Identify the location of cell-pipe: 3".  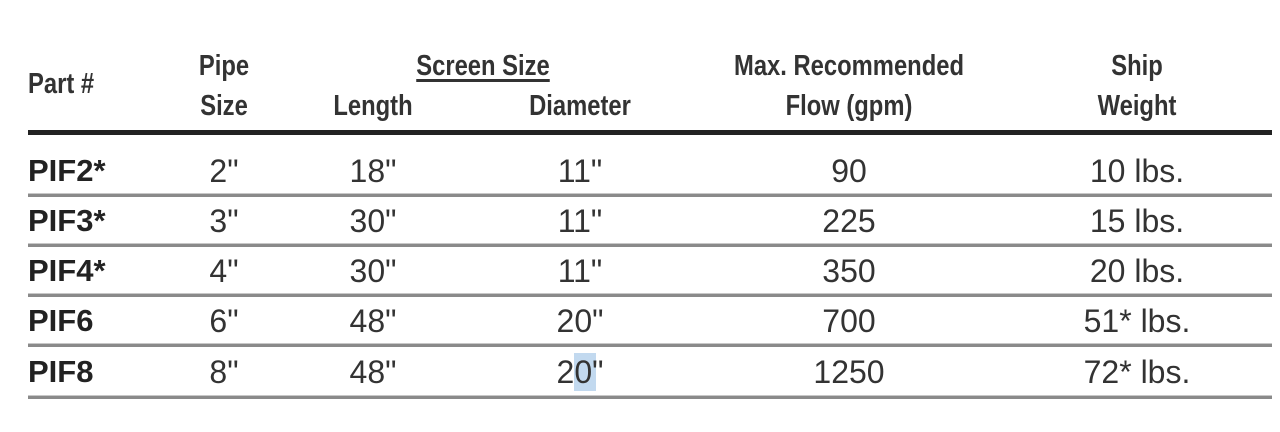
(224, 221).